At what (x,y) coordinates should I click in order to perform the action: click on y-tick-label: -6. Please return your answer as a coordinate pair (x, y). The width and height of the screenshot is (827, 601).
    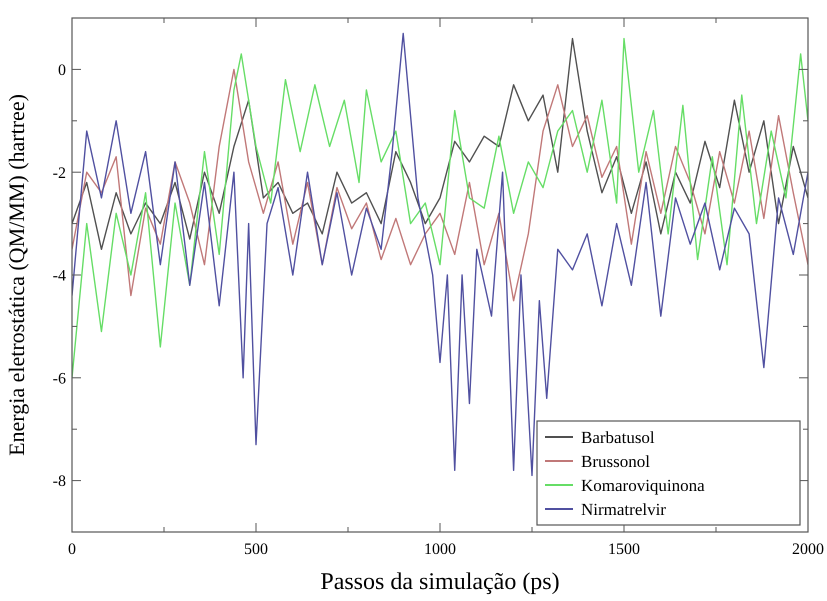
    Looking at the image, I should click on (59, 379).